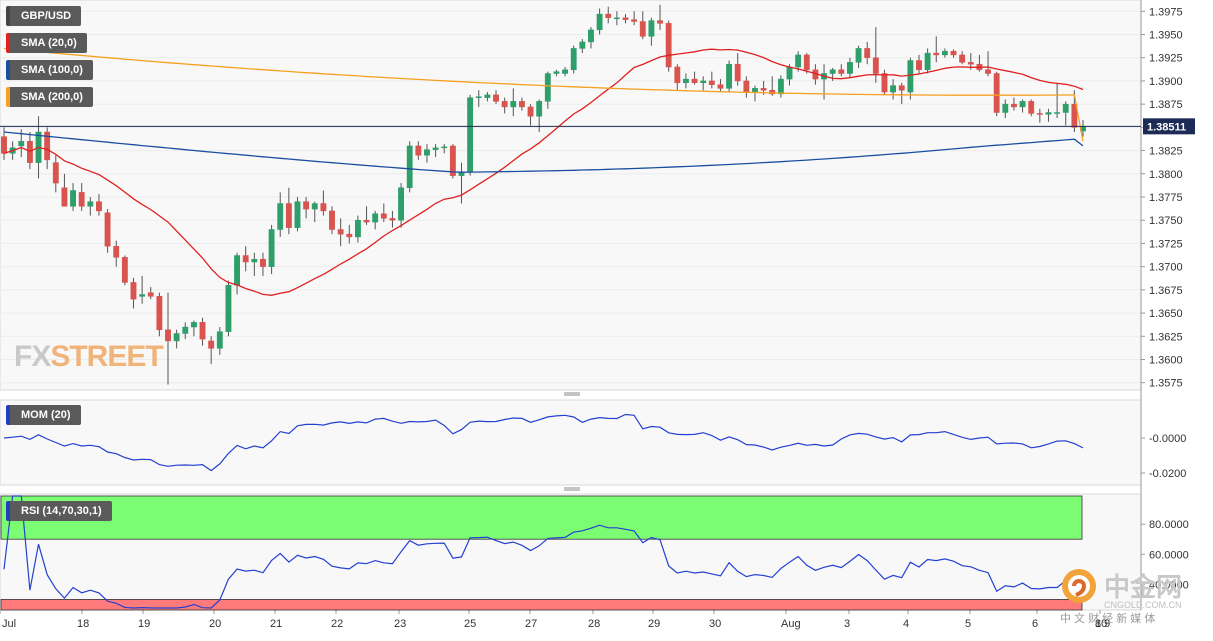 This screenshot has height=641, width=1213. Describe the element at coordinates (1166, 314) in the screenshot. I see `y-tick-label: 1.3650` at that location.